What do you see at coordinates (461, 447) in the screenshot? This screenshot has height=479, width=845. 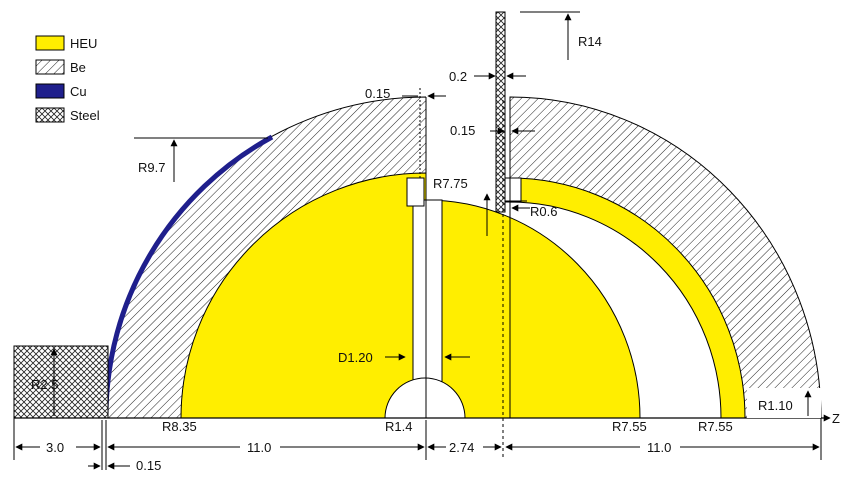 I see `d274-label: 2.74` at bounding box center [461, 447].